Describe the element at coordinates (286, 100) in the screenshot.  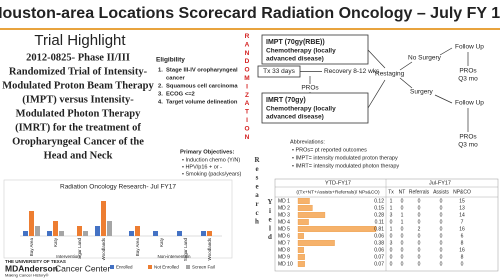
I see `imrt-line: IMRT (70gy)` at that location.